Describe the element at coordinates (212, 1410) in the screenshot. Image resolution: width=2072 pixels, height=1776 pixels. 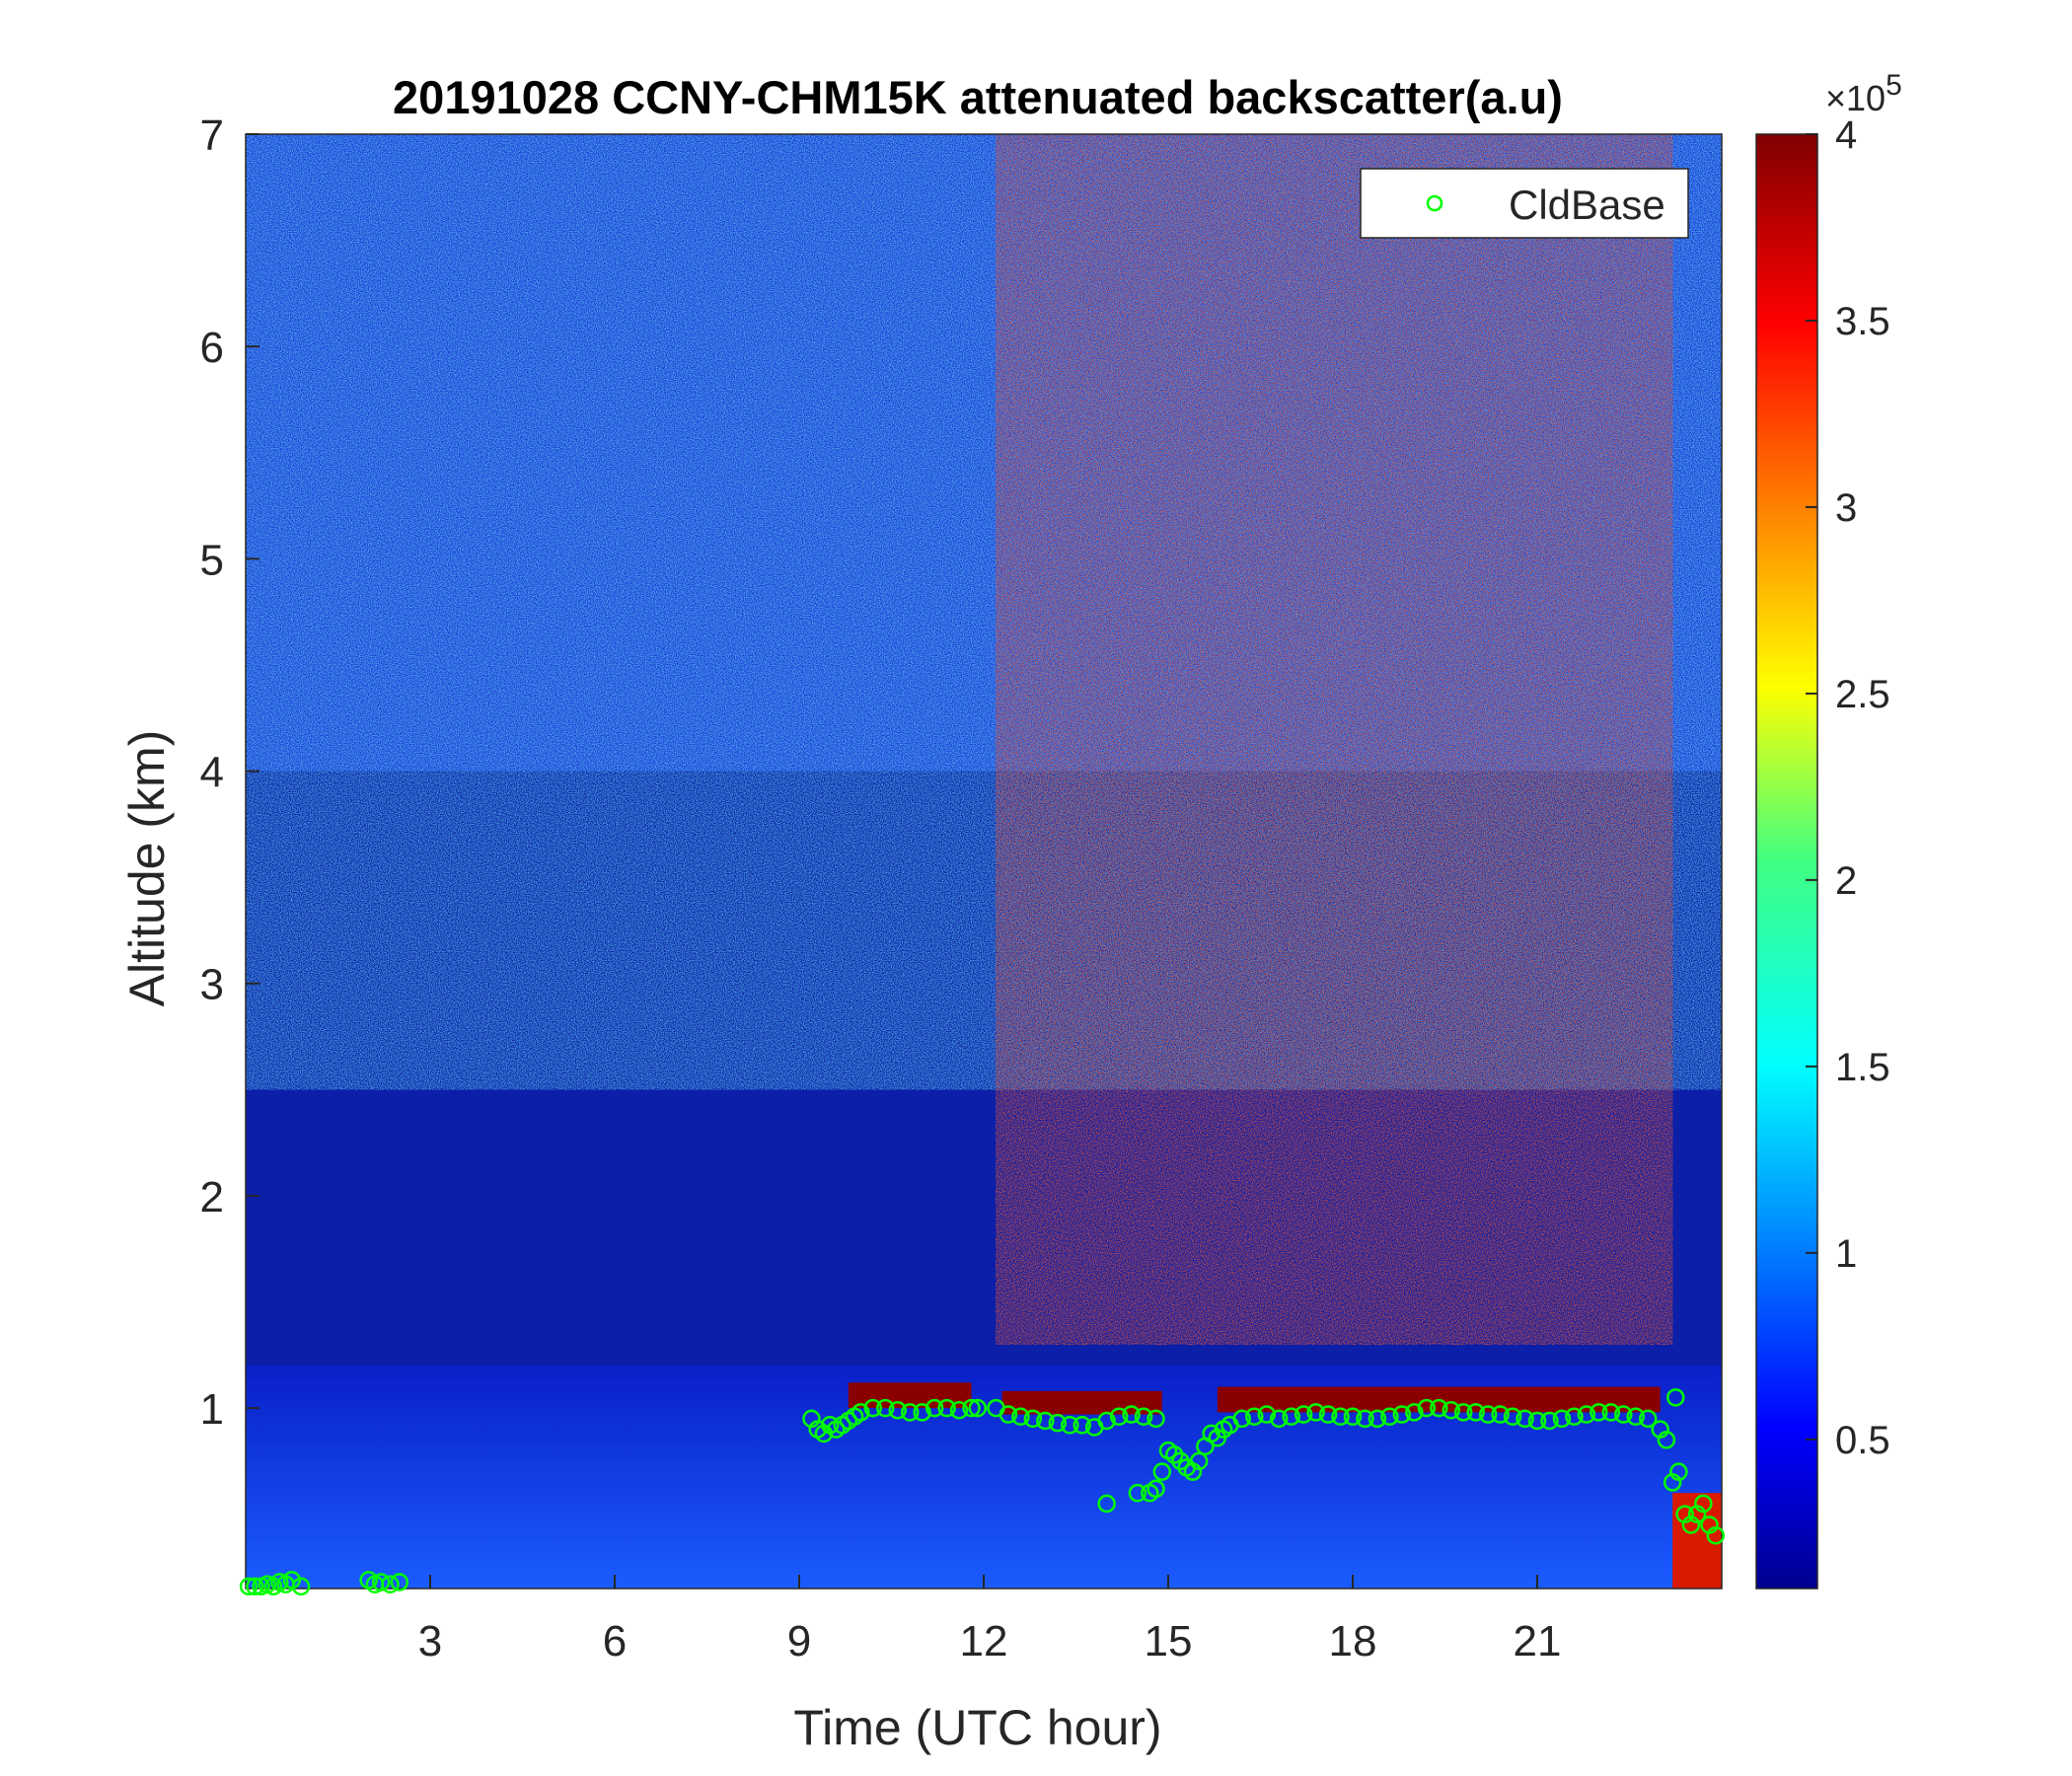
I see `y-tick-label: 1` at that location.